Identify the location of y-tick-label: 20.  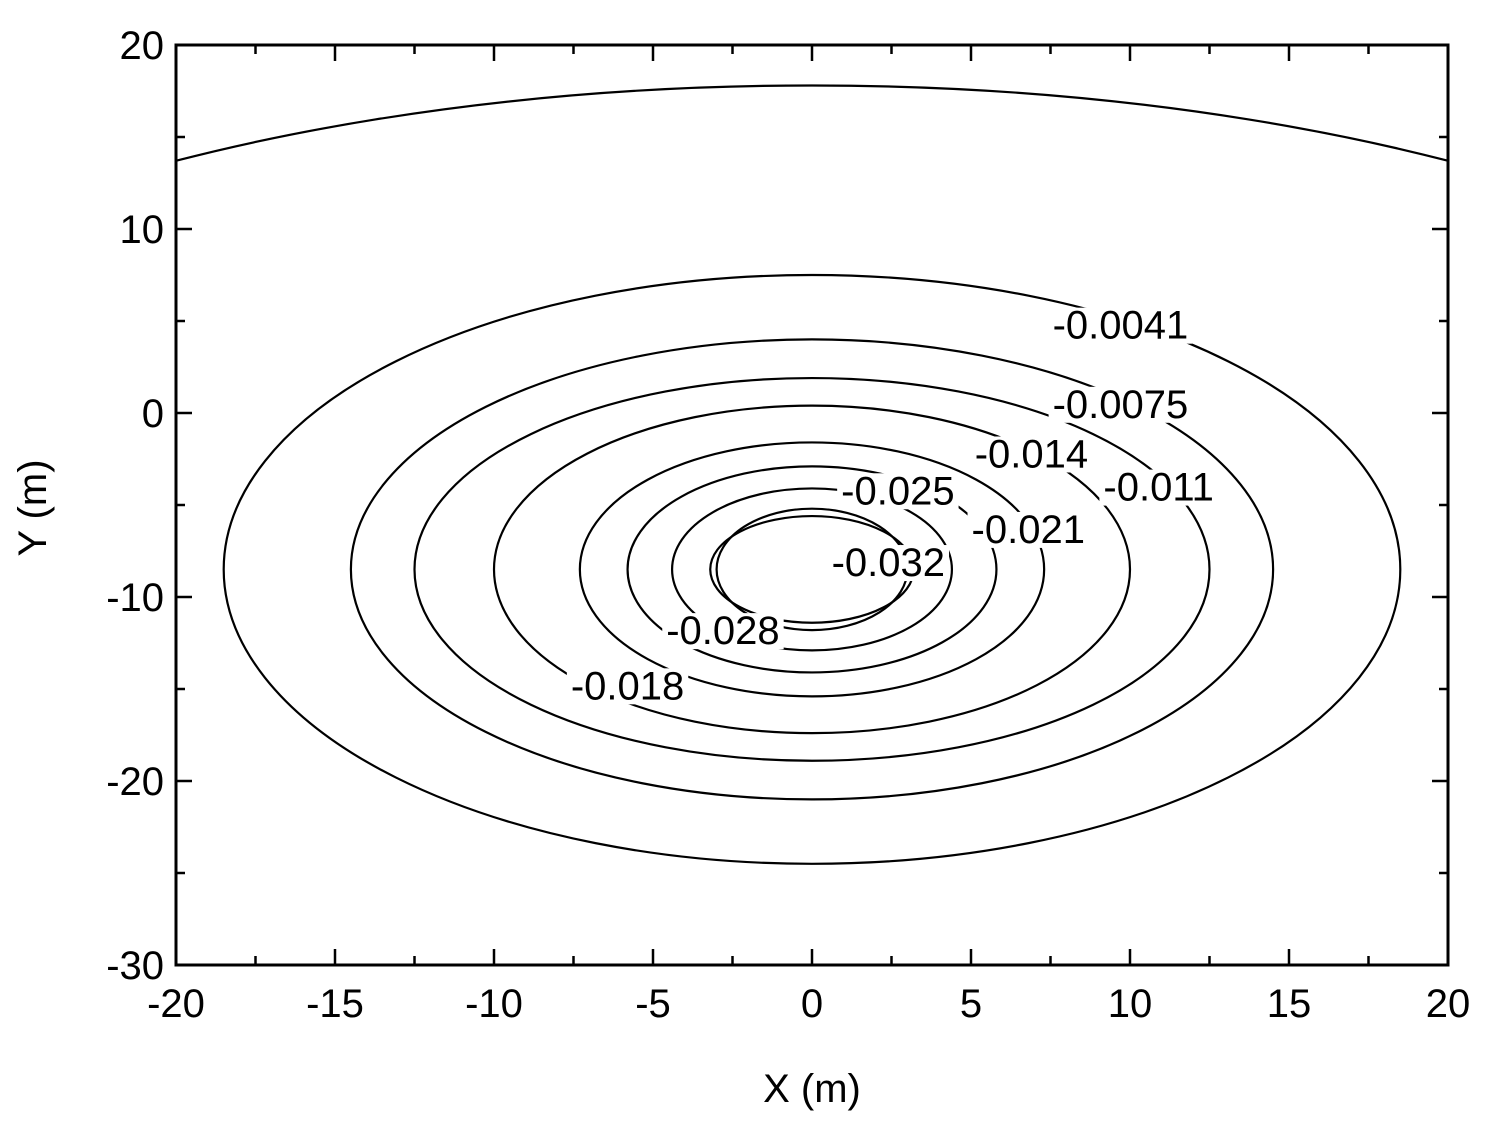
(142, 46).